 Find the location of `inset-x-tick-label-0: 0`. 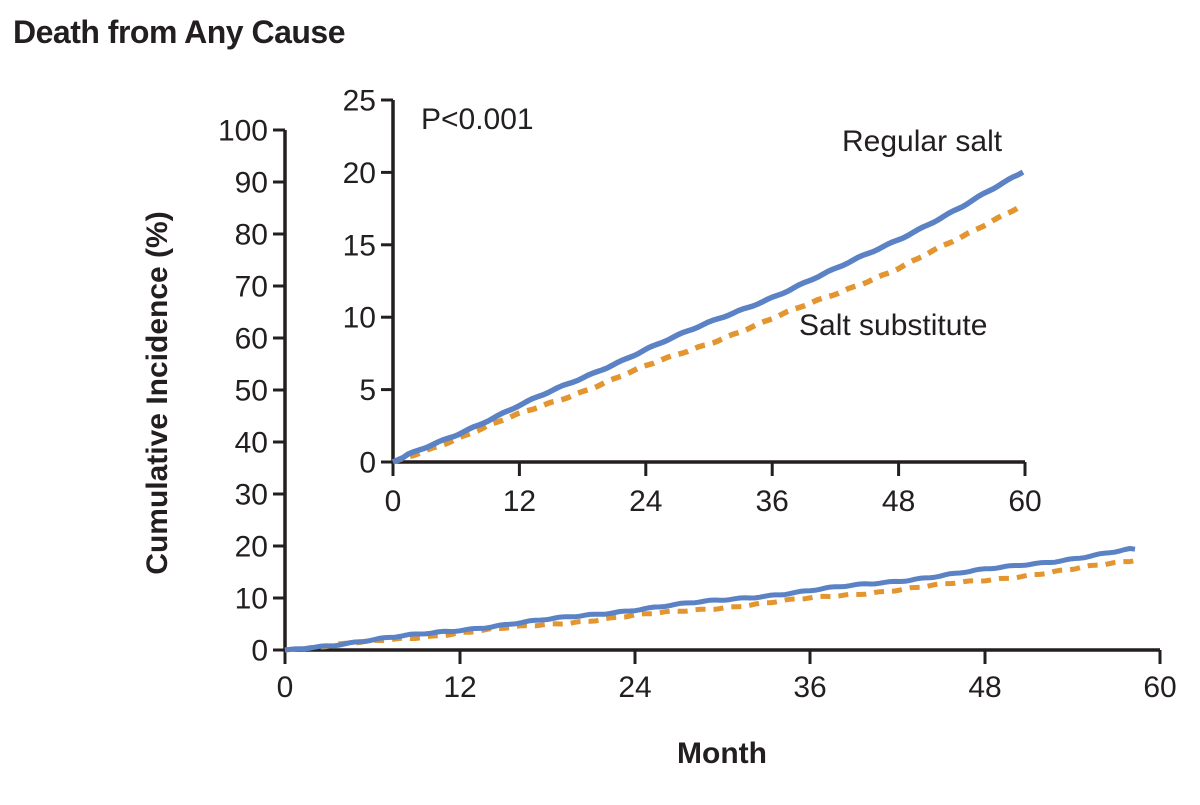

inset-x-tick-label-0: 0 is located at coordinates (393, 501).